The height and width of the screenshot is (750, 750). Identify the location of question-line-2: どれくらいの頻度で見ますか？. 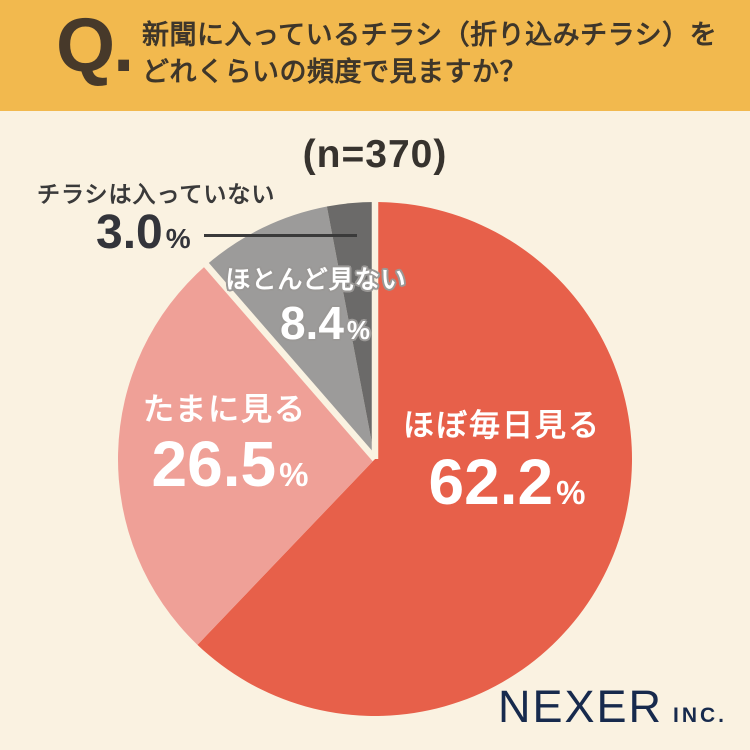
(334, 72).